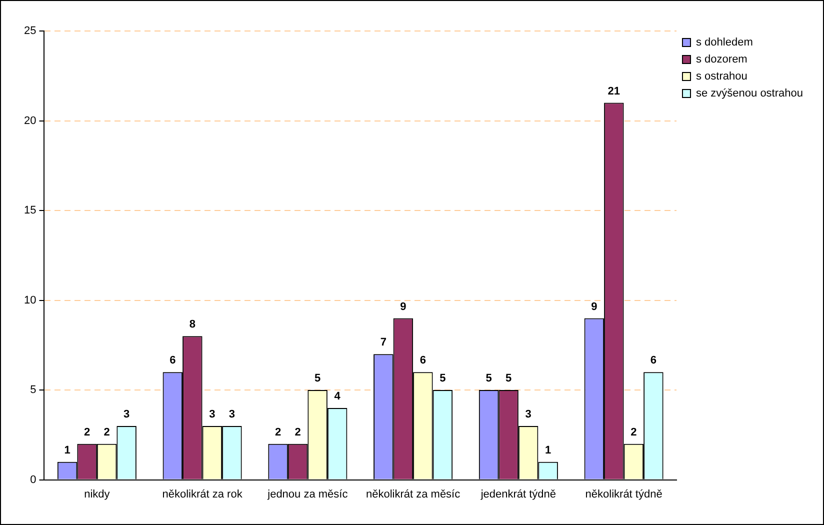 The width and height of the screenshot is (824, 525). What do you see at coordinates (724, 42) in the screenshot?
I see `legend-label: s dohledem` at bounding box center [724, 42].